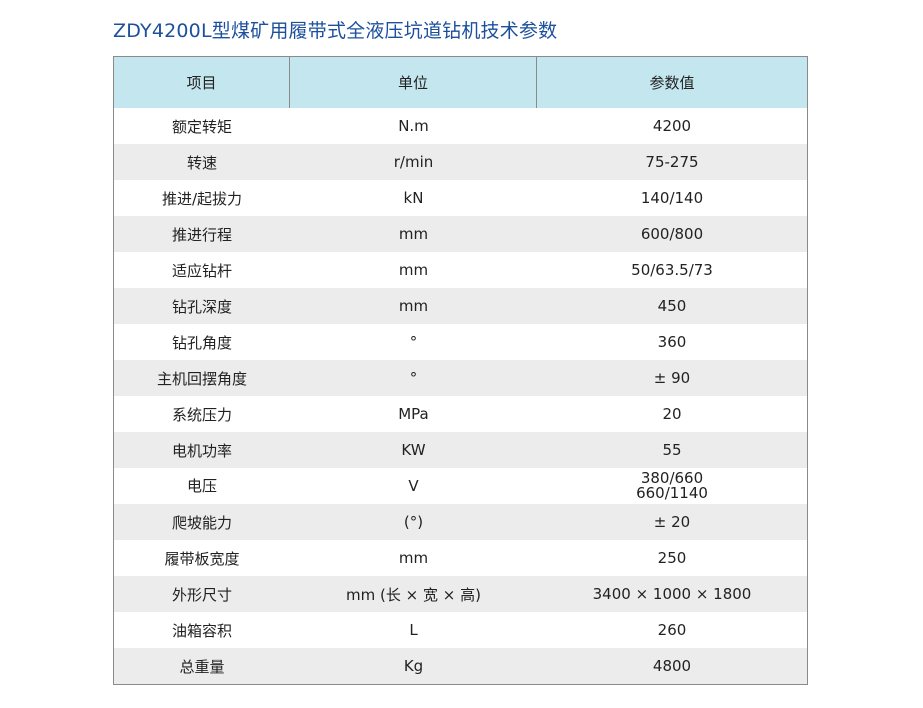 Image resolution: width=923 pixels, height=708 pixels. I want to click on table-row: 外形尺寸 mm (长 × 宽 × 高) 3400 × 1000 × 1800, so click(460, 594).